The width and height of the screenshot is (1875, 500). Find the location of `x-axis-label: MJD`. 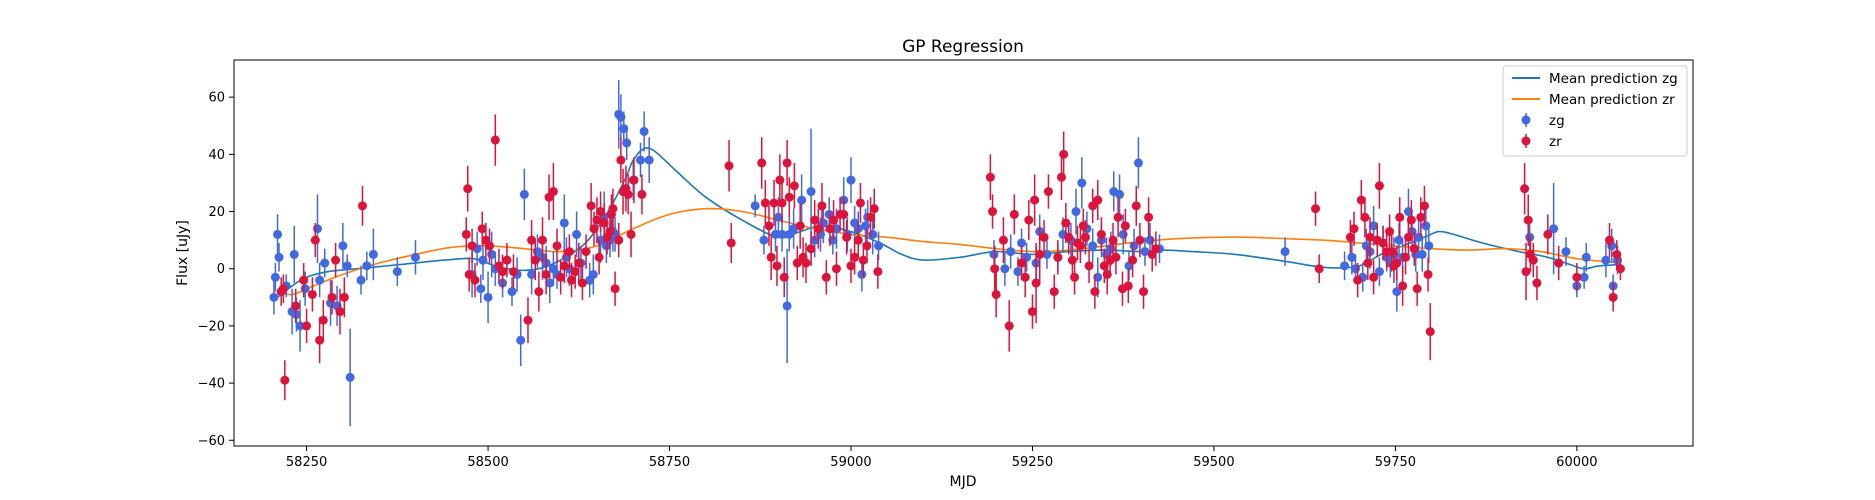

x-axis-label: MJD is located at coordinates (963, 482).